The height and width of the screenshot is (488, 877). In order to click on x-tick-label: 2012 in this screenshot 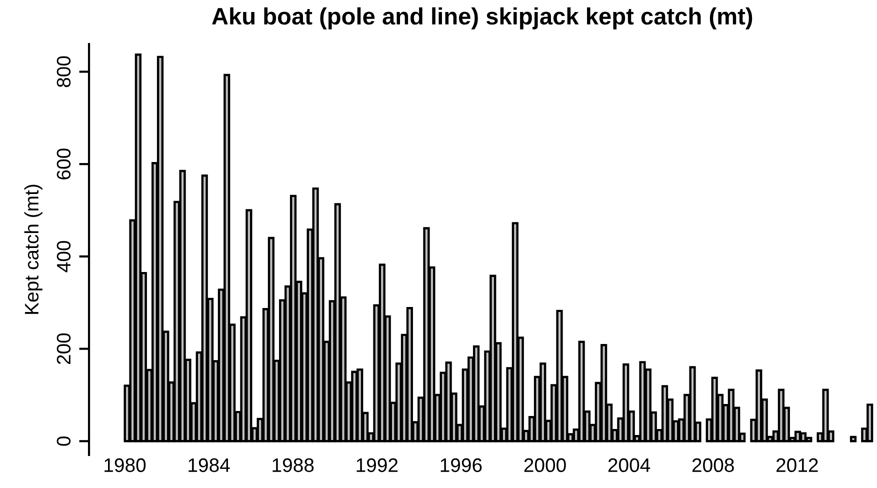, I will do `click(797, 465)`.